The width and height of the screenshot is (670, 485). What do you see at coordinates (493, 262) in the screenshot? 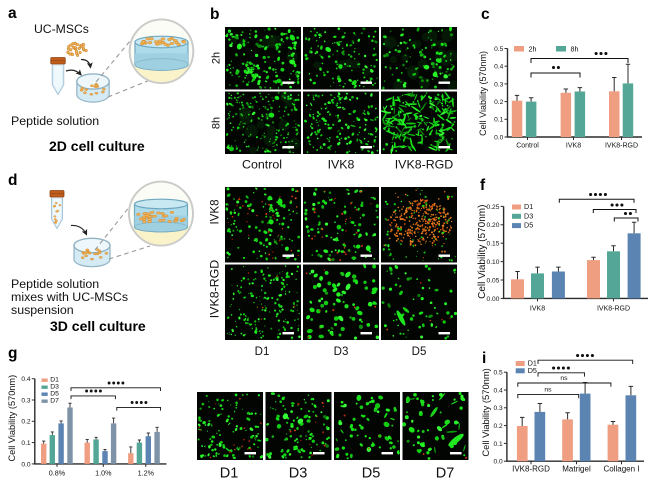
I see `svg-text: 0.10` at bounding box center [493, 262].